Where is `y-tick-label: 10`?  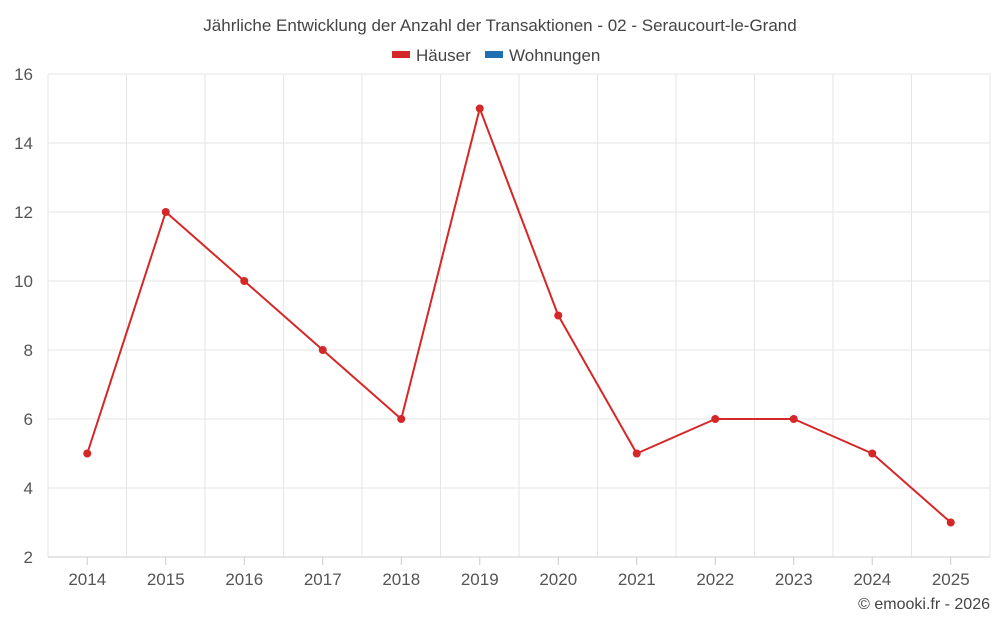
y-tick-label: 10 is located at coordinates (23, 281).